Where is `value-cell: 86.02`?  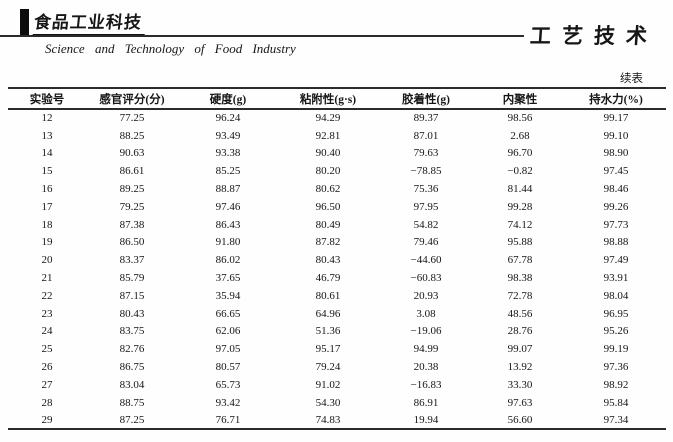
value-cell: 86.02 is located at coordinates (228, 260).